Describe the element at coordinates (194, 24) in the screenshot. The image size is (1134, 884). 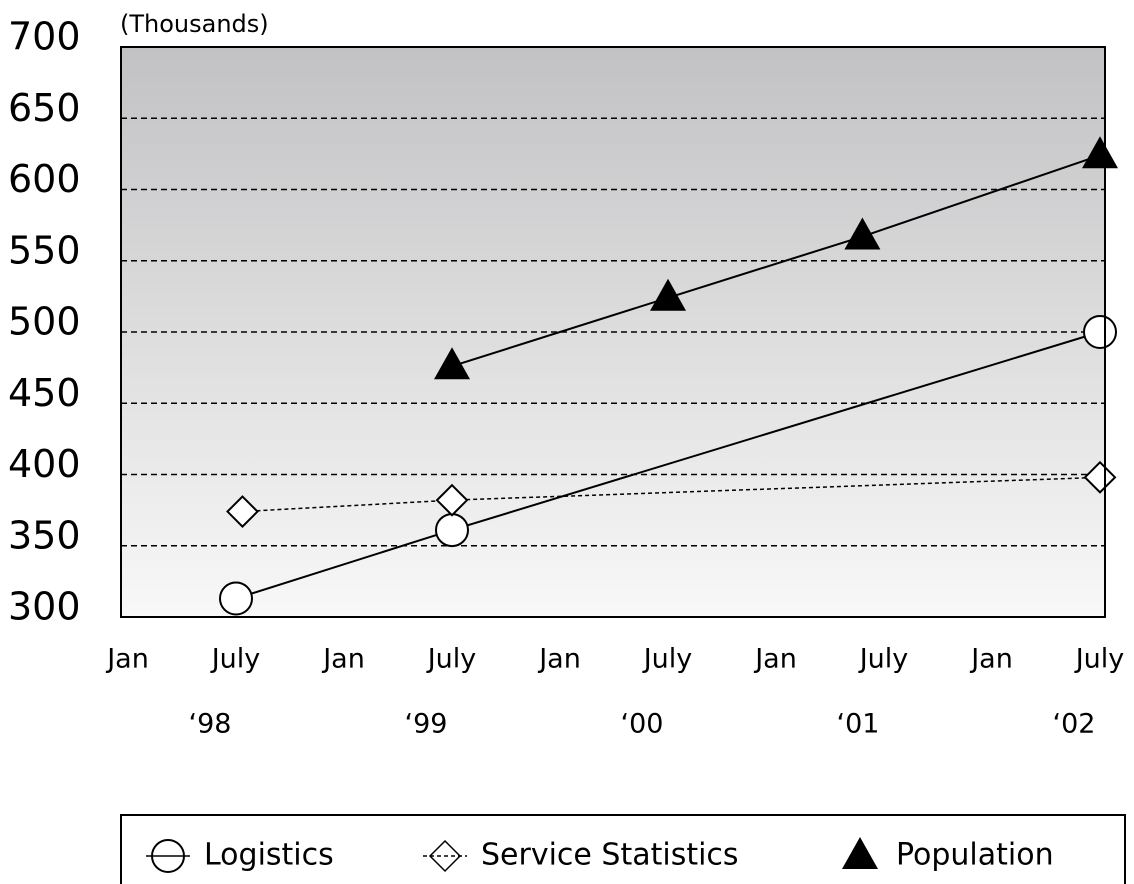
I see `y-unit-label: (Thousands)` at that location.